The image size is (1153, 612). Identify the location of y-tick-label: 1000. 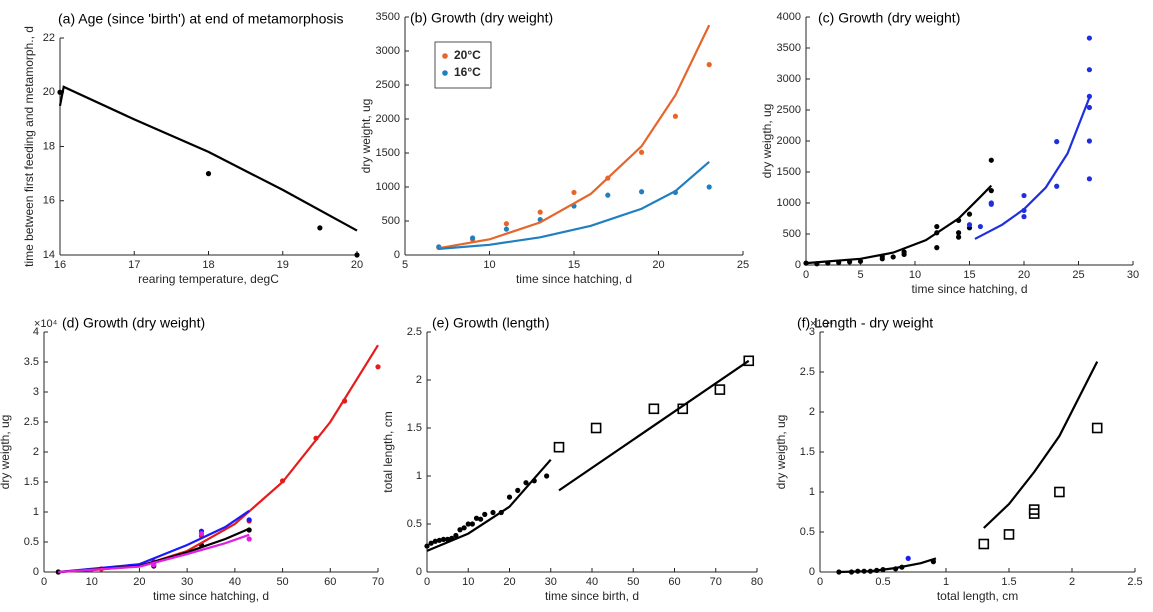
(388, 187).